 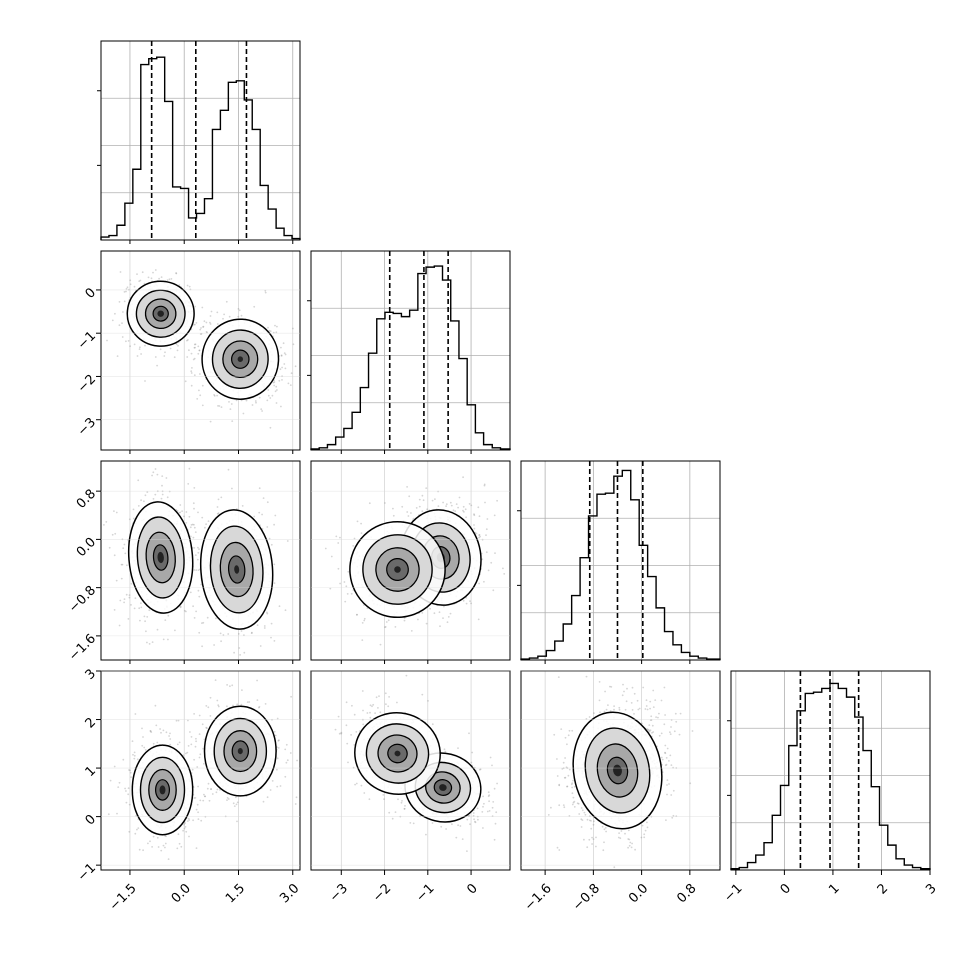 I want to click on histogram-step-line, so click(x=620, y=564).